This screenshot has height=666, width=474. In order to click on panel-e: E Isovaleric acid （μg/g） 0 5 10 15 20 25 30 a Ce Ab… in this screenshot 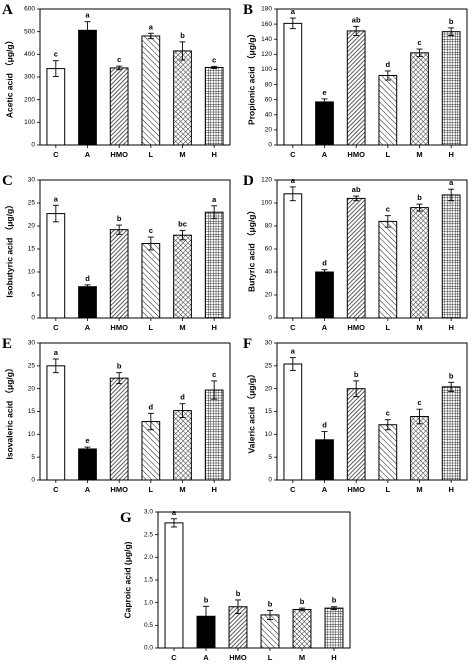, I will do `click(116, 415)`.